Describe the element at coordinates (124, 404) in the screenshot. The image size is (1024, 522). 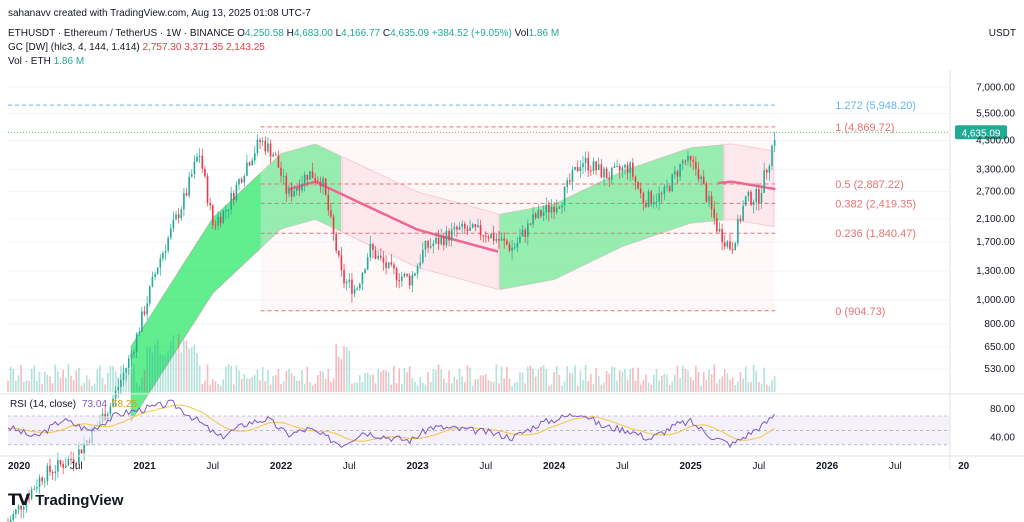
I see `rsi-ma-value: 58.25` at that location.